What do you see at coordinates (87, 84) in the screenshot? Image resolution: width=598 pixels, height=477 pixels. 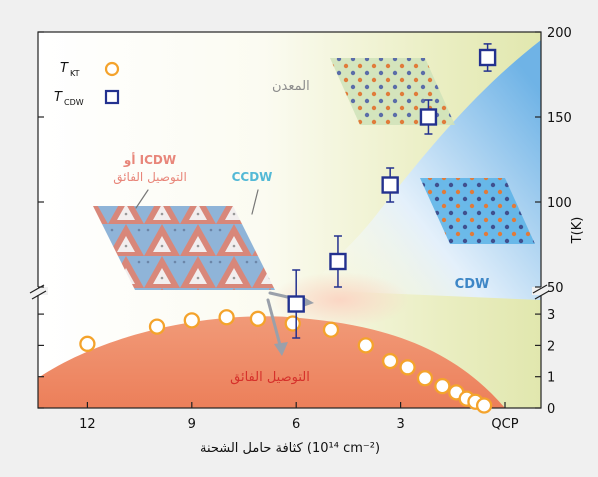 I see `legend: T KT T CDW` at bounding box center [87, 84].